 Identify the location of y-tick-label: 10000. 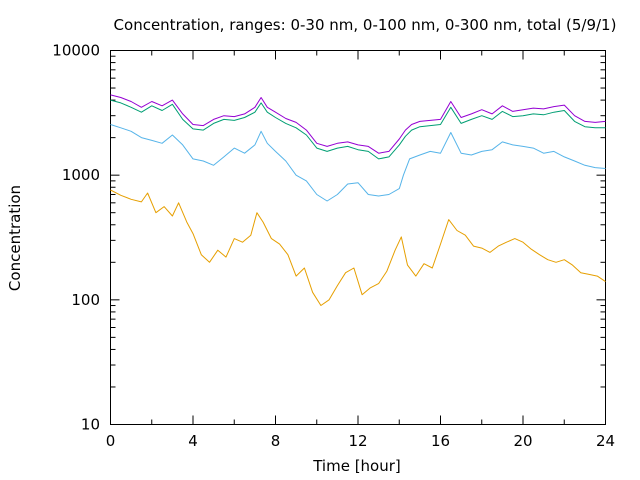
(76, 51).